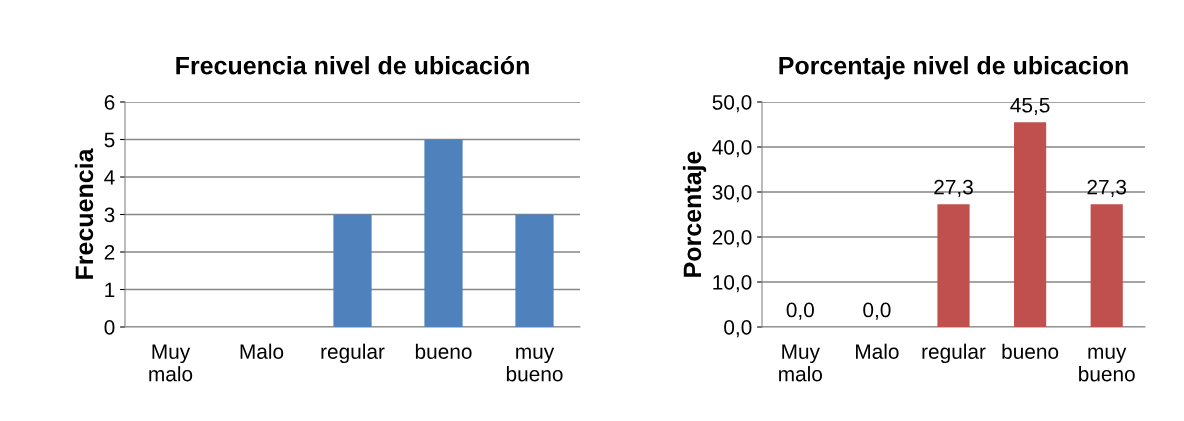 The image size is (1184, 421). Describe the element at coordinates (109, 102) in the screenshot. I see `y-tick-label: 6` at that location.